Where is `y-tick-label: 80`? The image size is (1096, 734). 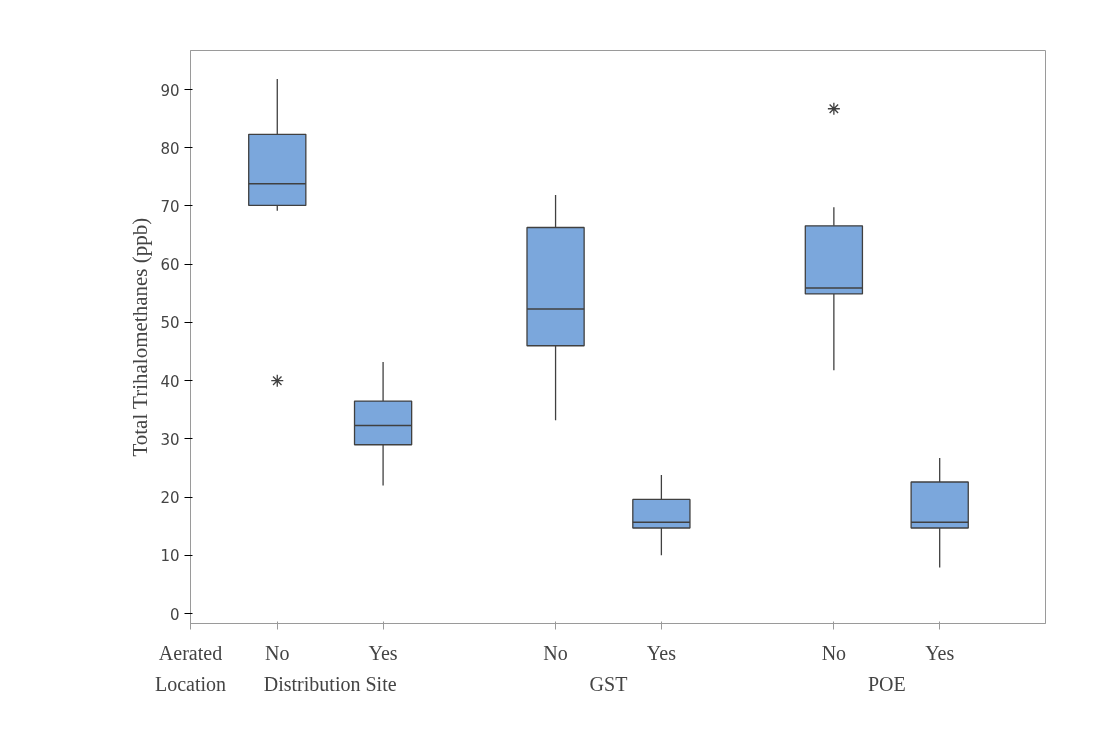
y-tick-label: 80 is located at coordinates (170, 148).